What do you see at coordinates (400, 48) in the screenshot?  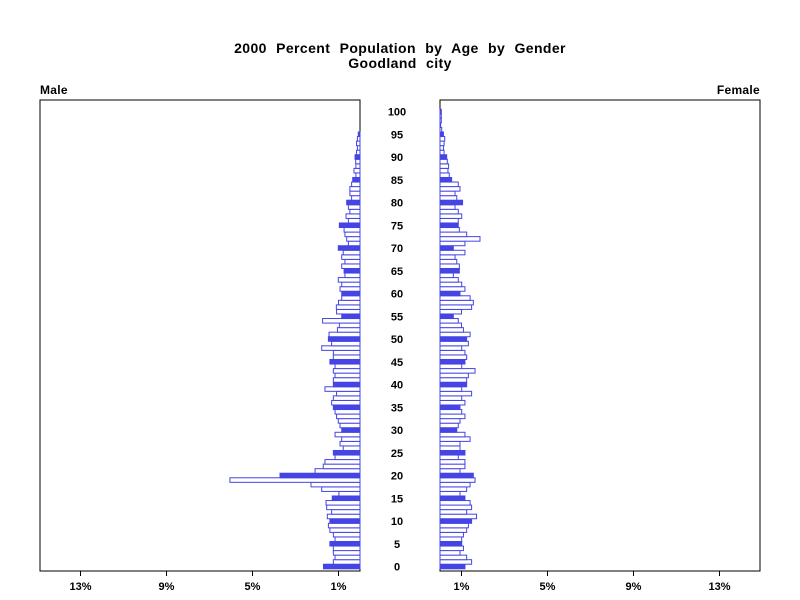 I see `chart-title: 2000 Percent Population by Age by Gender` at bounding box center [400, 48].